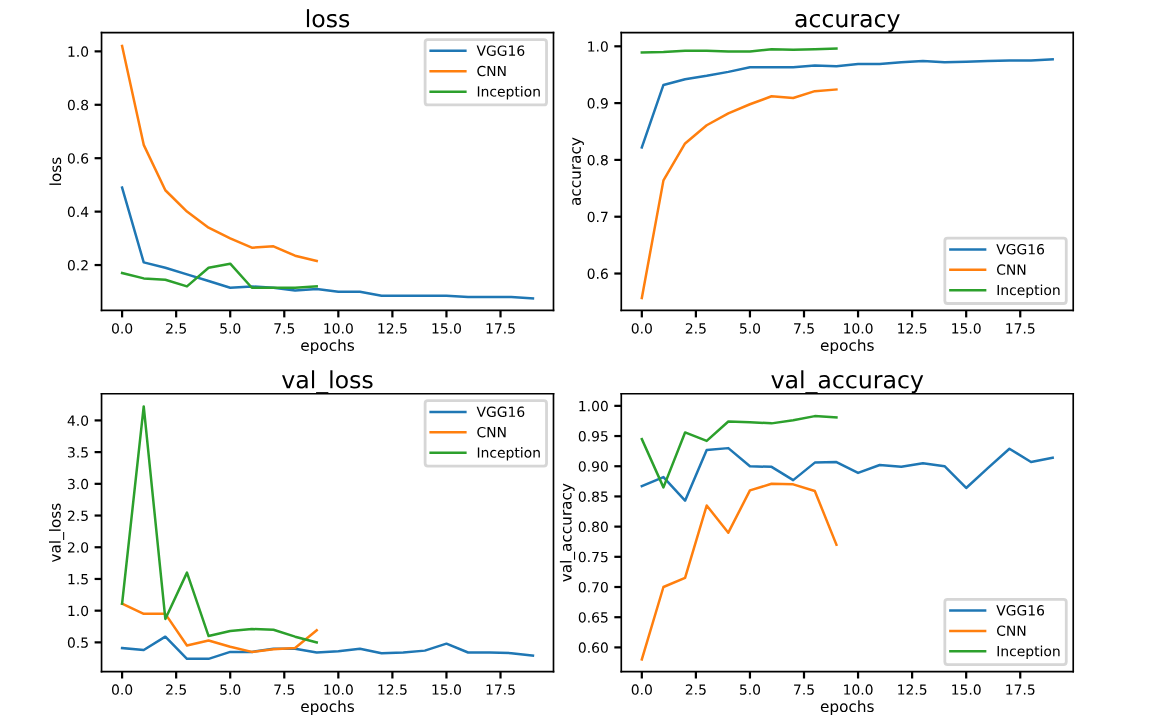 This screenshot has height=726, width=1154. I want to click on chart-title: loss, so click(328, 18).